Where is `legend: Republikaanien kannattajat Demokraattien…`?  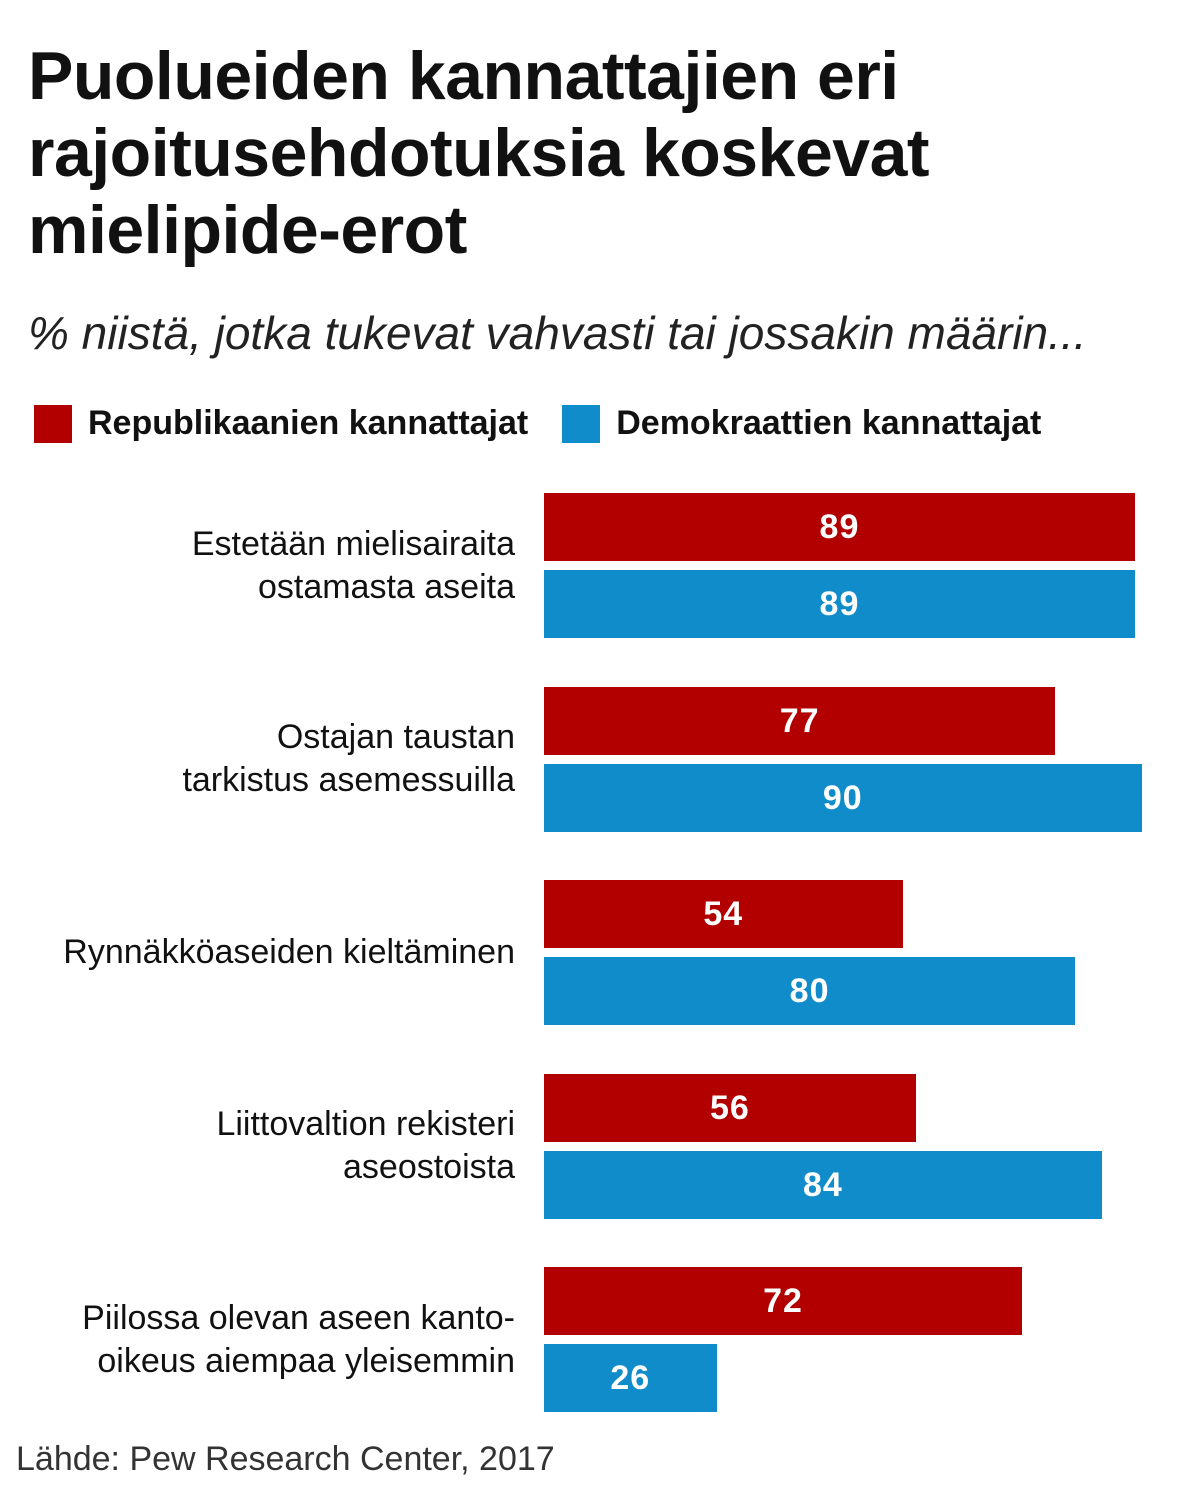
legend: Republikaanien kannattajat Demokraattien… is located at coordinates (554, 423).